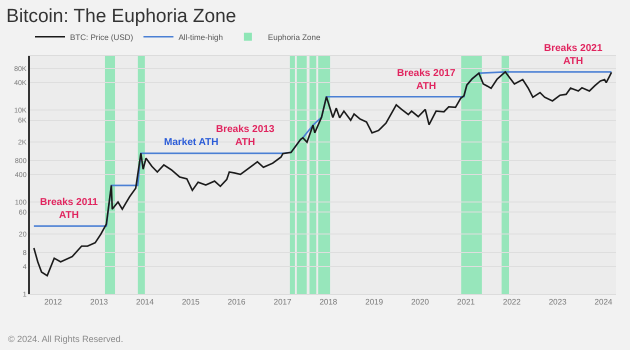 This screenshot has height=350, width=630. Describe the element at coordinates (294, 37) in the screenshot. I see `legend-label: Euphoria Zone` at that location.